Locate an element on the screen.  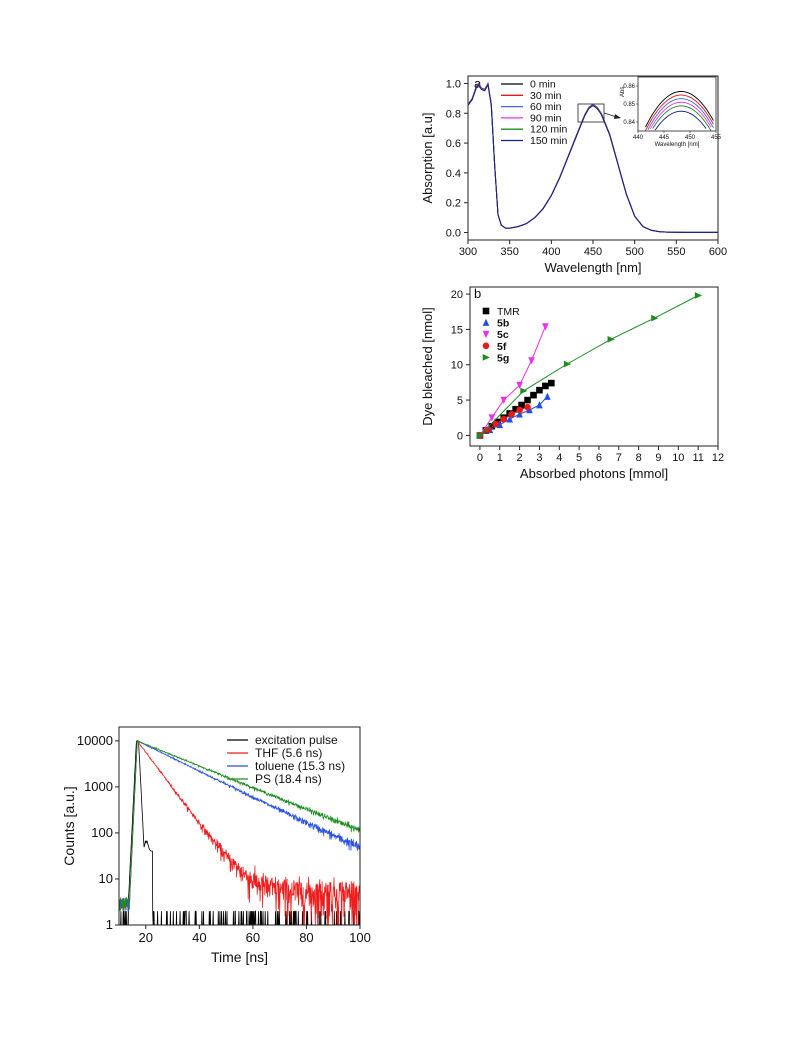
y-axis-label: Dye bleached [nmol] is located at coordinates (427, 366).